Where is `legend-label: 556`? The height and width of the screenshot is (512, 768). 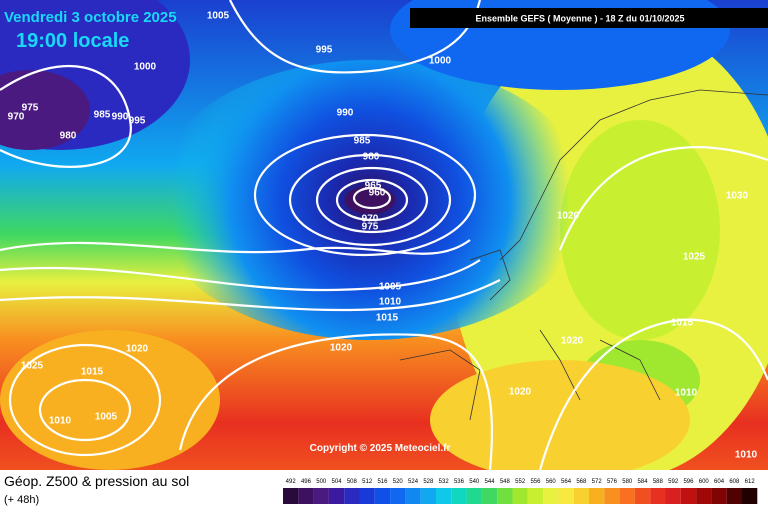
legend-label: 556 is located at coordinates (535, 482).